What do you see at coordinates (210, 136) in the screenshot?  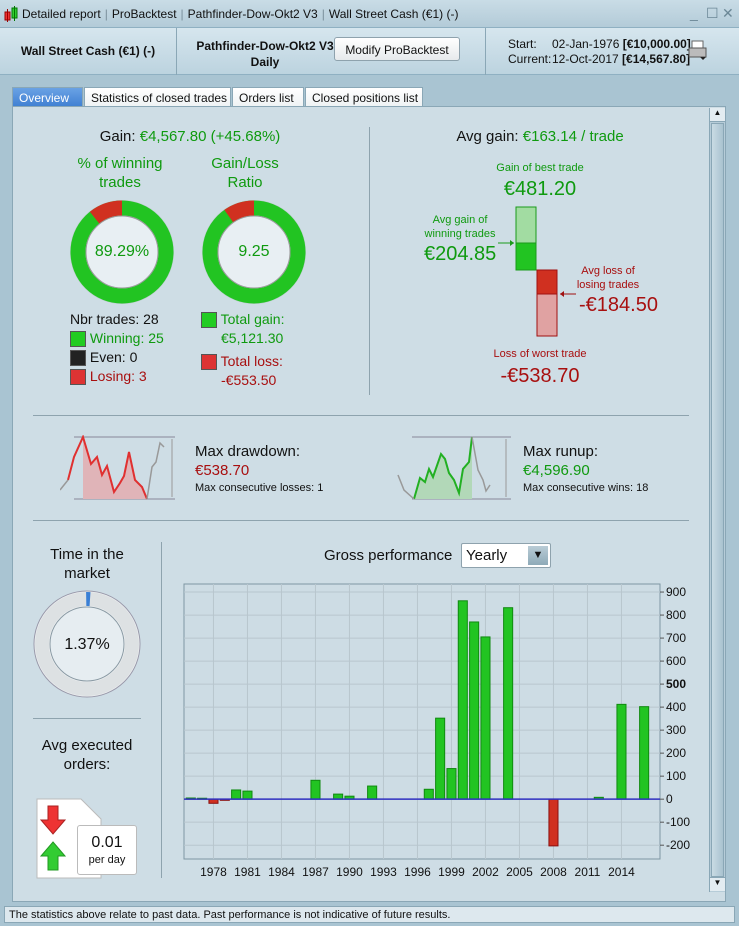 I see `gain-value: €4,567.80 (+45.68%)` at bounding box center [210, 136].